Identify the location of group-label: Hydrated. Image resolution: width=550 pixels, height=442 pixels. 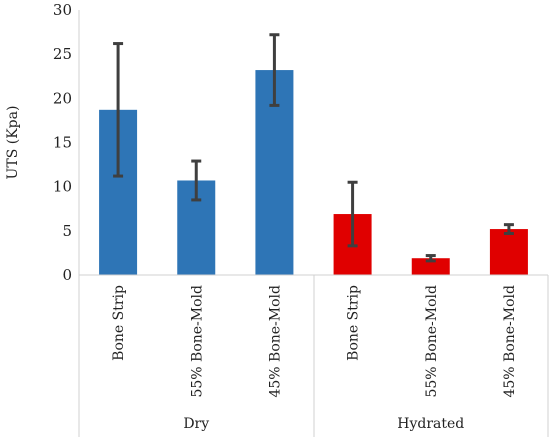
(430, 424).